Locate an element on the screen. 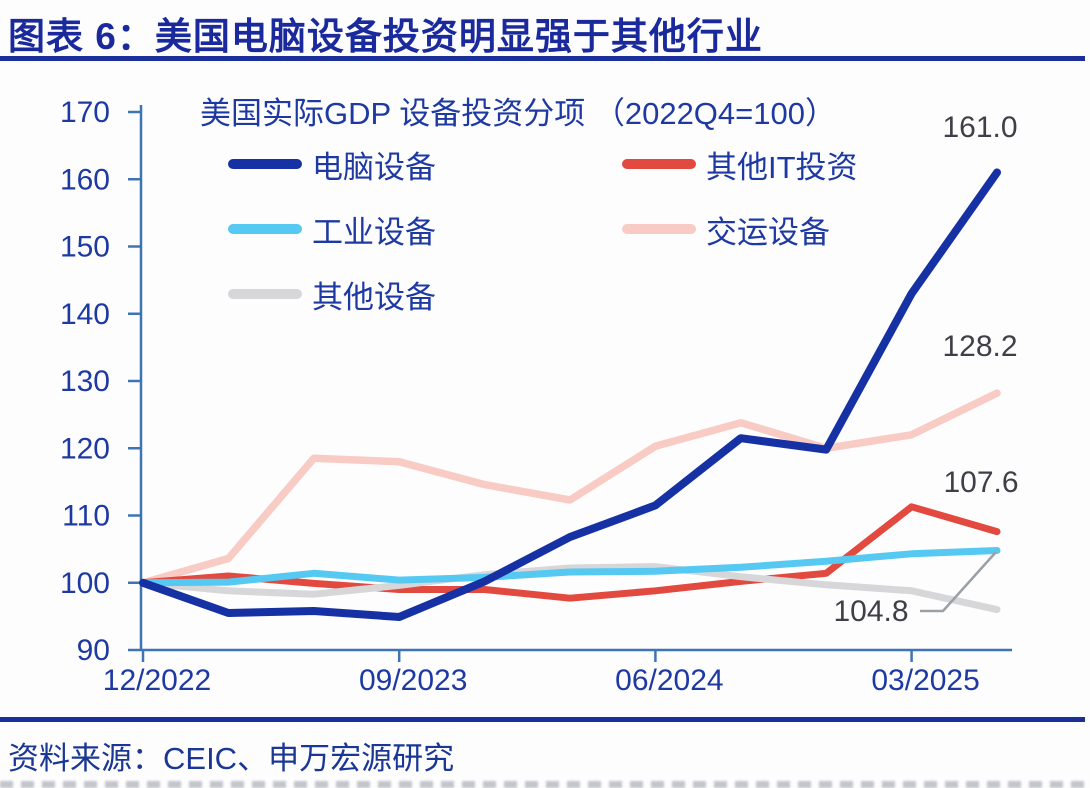  legend-label: 电脑设备 is located at coordinates (374, 167).